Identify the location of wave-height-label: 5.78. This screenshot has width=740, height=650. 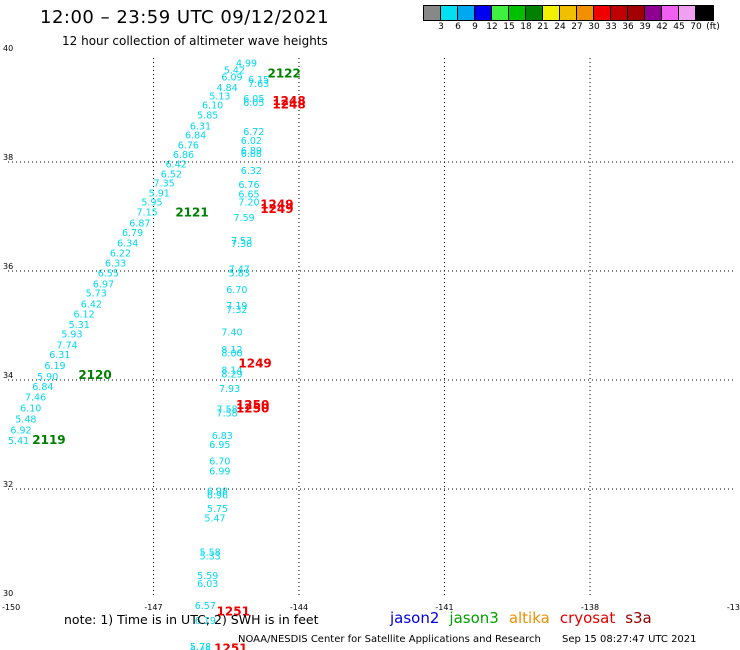
(200, 646).